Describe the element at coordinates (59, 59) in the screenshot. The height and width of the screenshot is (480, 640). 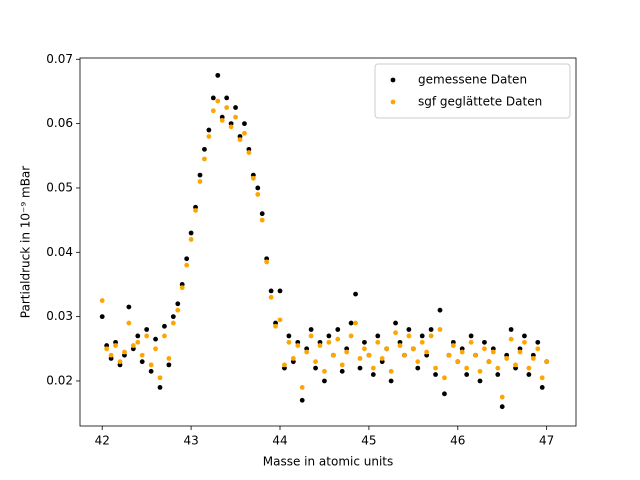
I see `y-tick-label: 0.07` at that location.